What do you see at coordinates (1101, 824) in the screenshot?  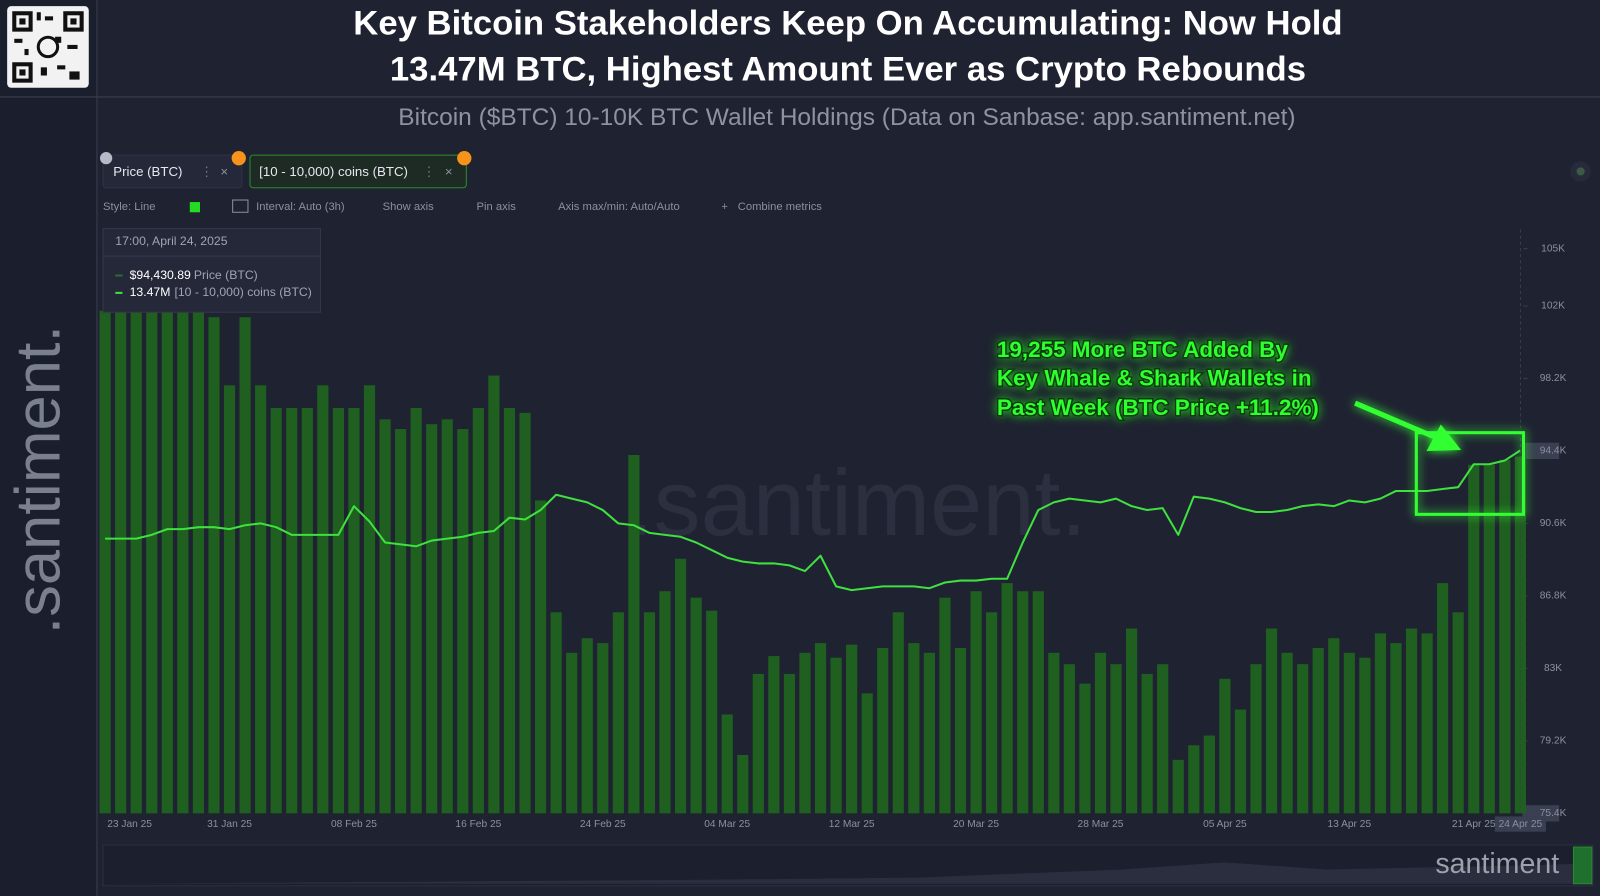 I see `x-tick-label: 28 Mar 25` at bounding box center [1101, 824].